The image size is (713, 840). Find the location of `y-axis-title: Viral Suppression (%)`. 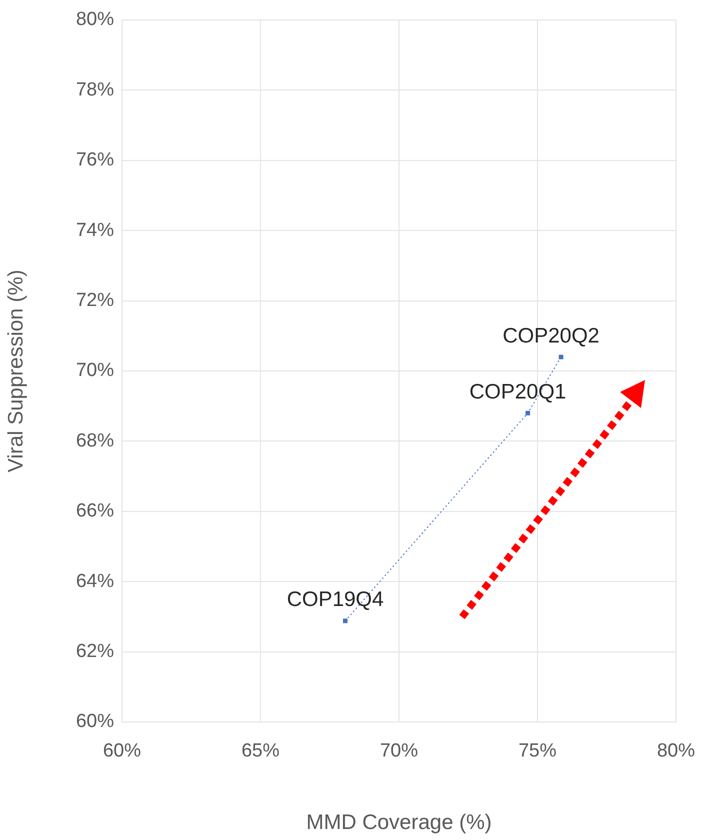

y-axis-title: Viral Suppression (%) is located at coordinates (16, 371).